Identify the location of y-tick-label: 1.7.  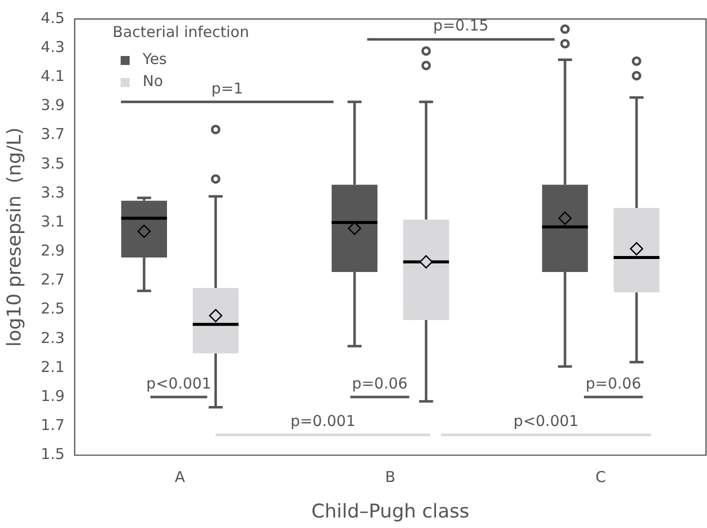
(52, 425).